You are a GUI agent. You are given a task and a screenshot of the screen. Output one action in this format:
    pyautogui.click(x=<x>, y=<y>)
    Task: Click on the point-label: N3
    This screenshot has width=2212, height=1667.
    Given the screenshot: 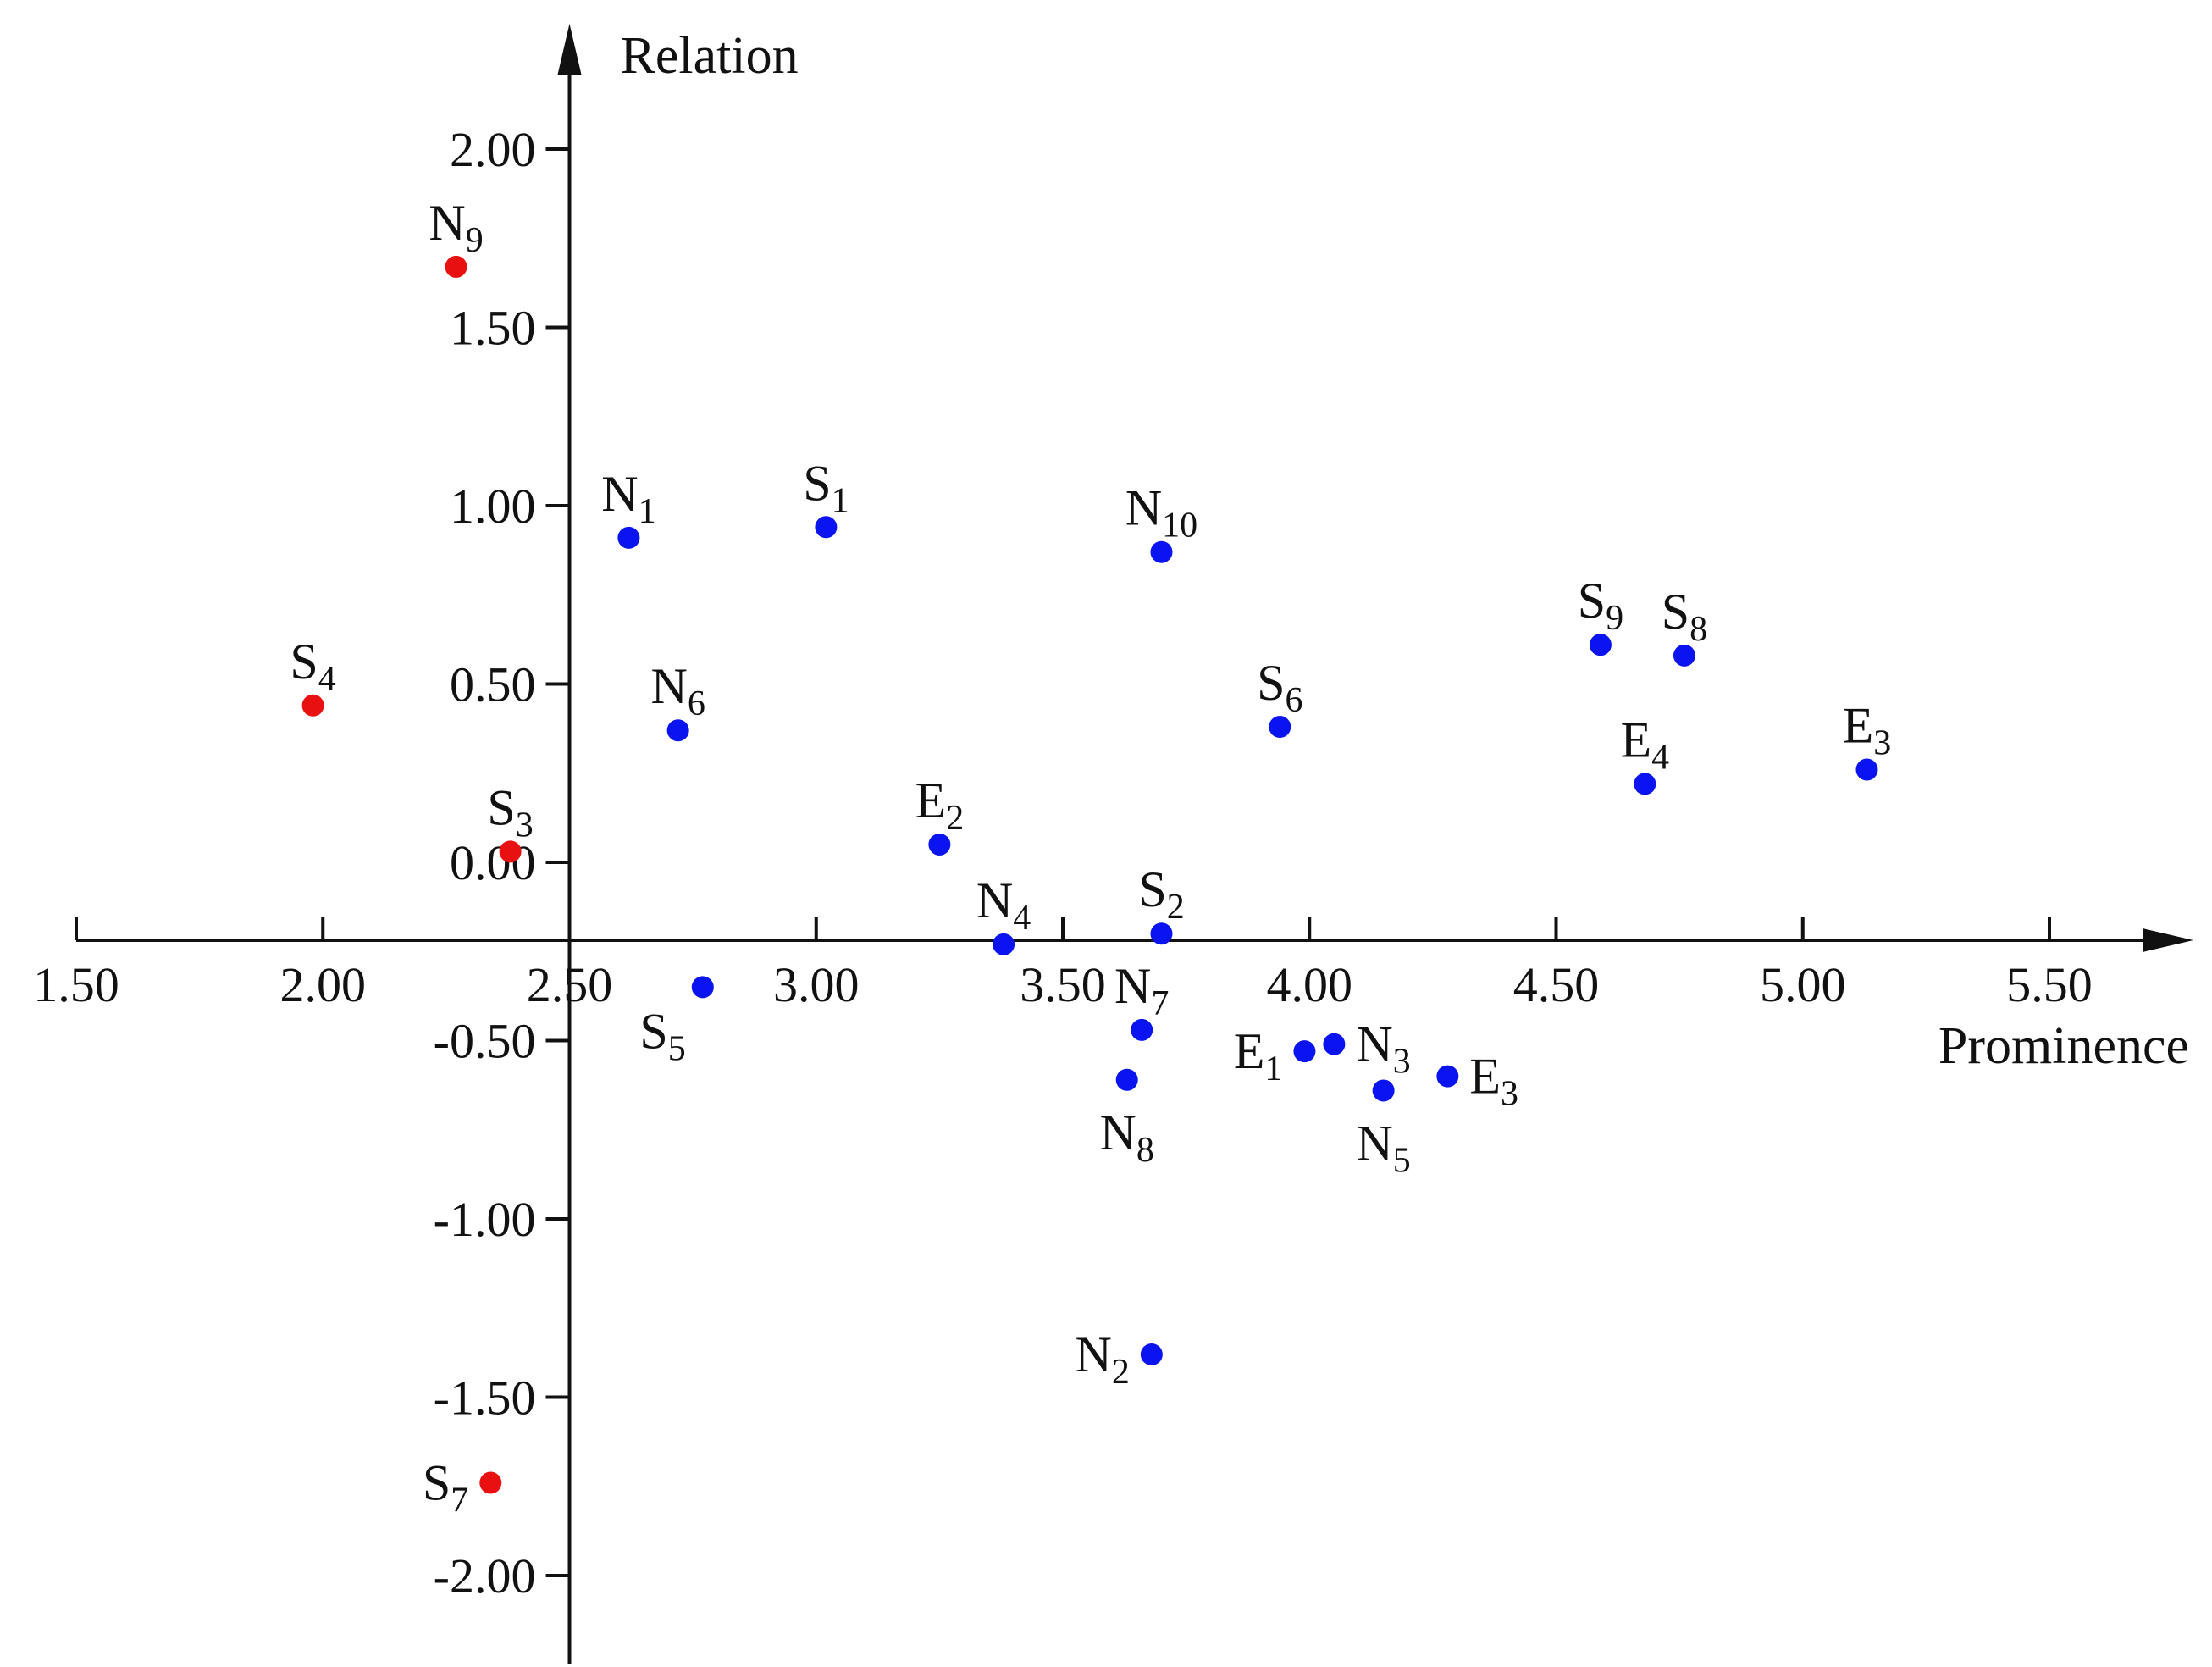 What is the action you would take?
    pyautogui.click(x=1383, y=1049)
    